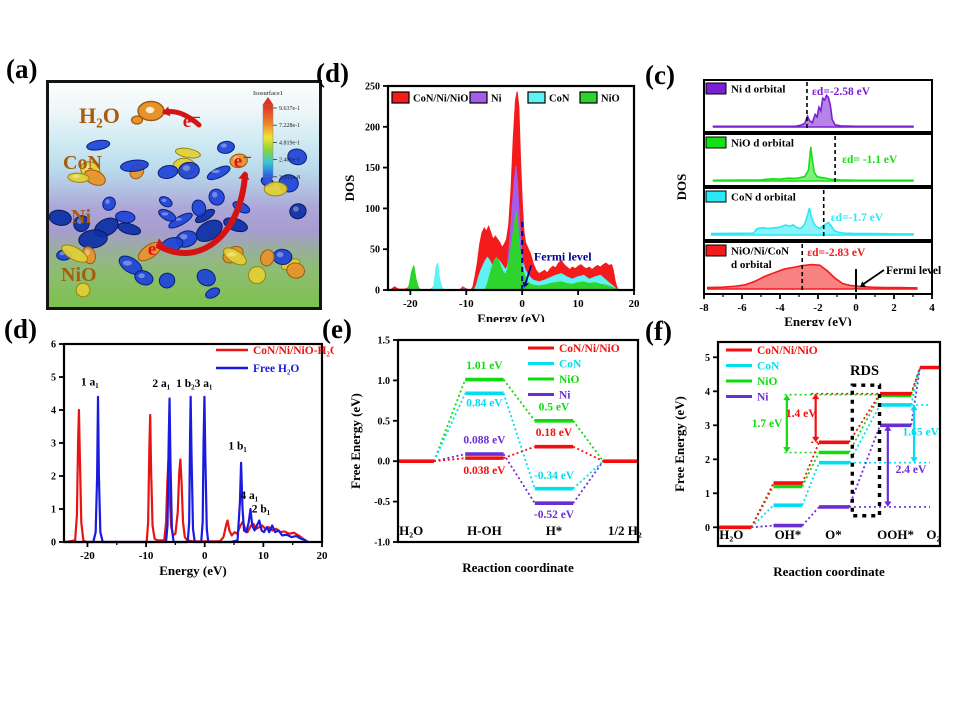  What do you see at coordinates (372, 168) in the screenshot?
I see `svg-text: 150` at bounding box center [372, 168].